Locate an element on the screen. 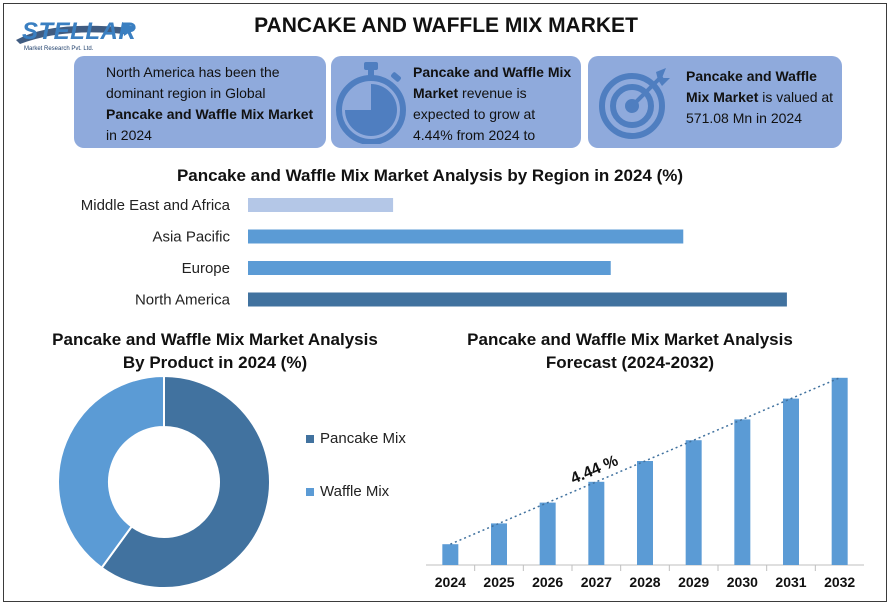  legend-label-pancake: Pancake Mix is located at coordinates (363, 438).